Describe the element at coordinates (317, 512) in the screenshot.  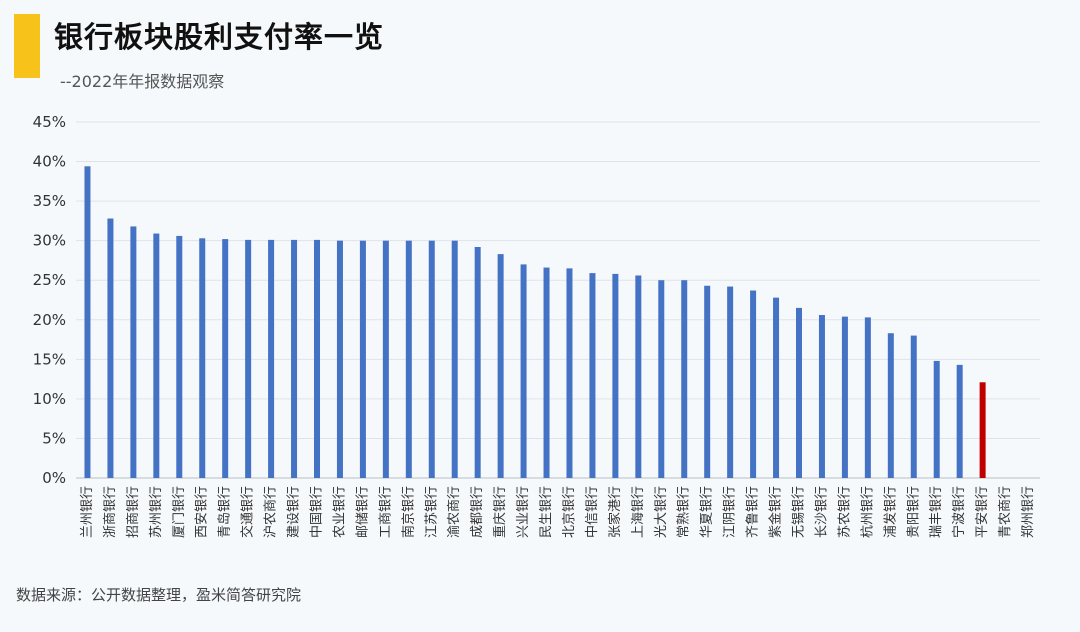
I see `x-category-label: 中国银行` at that location.